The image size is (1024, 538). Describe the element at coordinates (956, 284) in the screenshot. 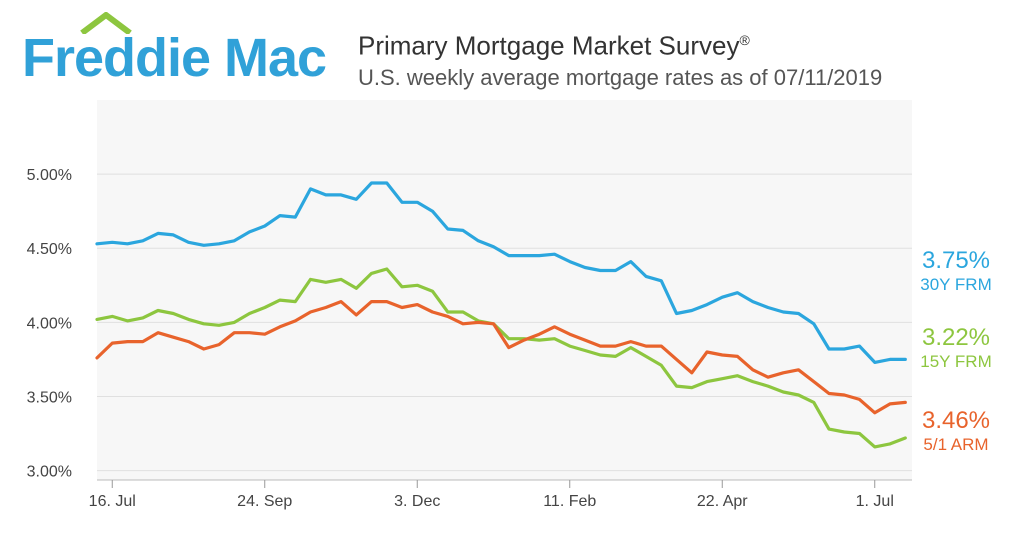

I see `end-name-30y-frm: 30Y FRM` at that location.